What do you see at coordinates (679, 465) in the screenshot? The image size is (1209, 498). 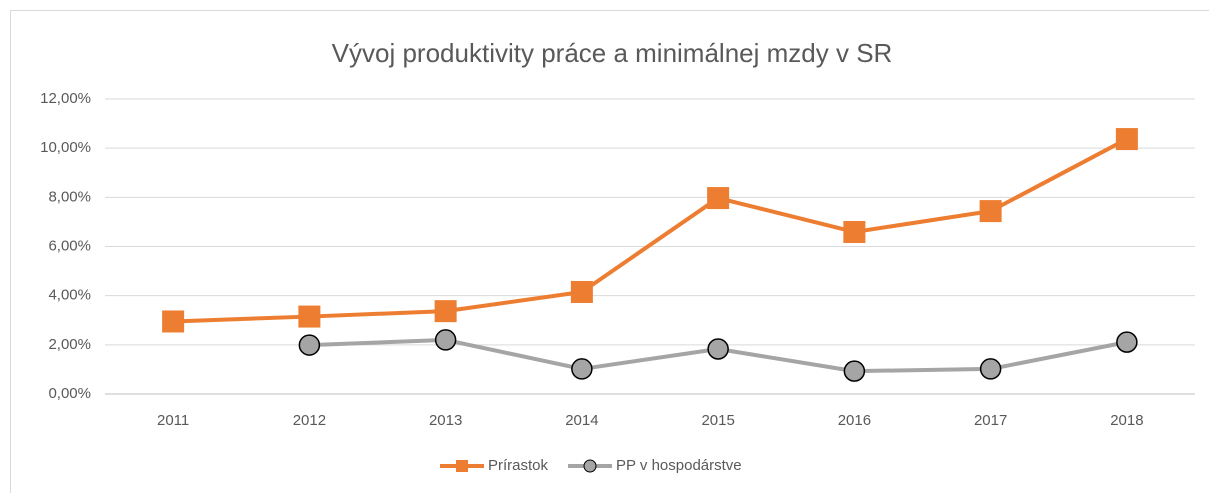 I see `legend-label: PP v hospodárstve` at bounding box center [679, 465].